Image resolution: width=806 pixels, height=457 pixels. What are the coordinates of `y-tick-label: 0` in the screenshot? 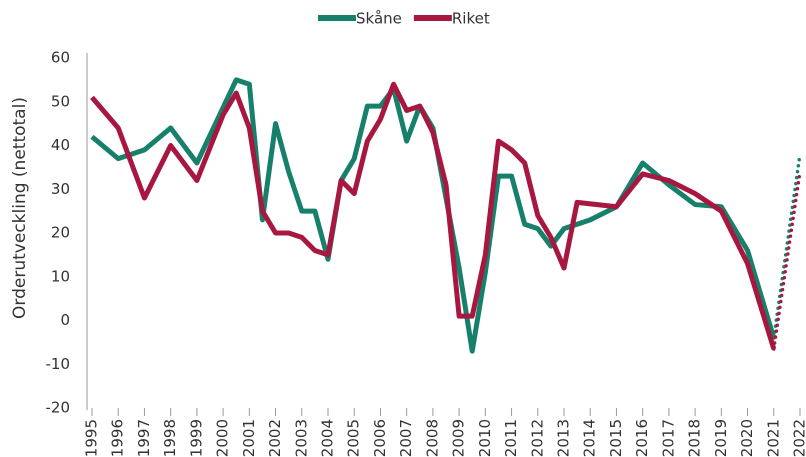 It's located at (65, 320).